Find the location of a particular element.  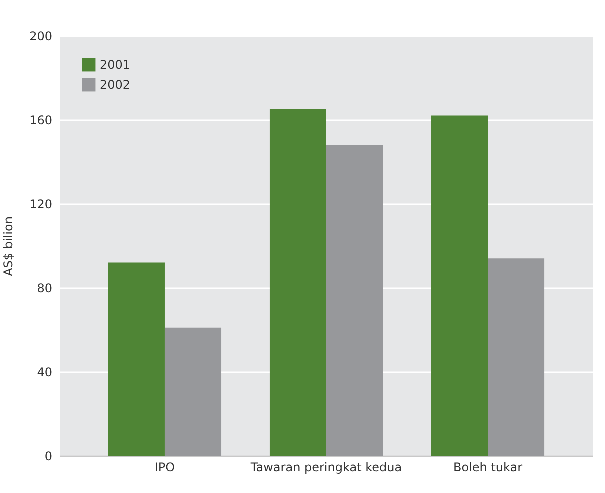

y-tick-label: 160 is located at coordinates (41, 121).